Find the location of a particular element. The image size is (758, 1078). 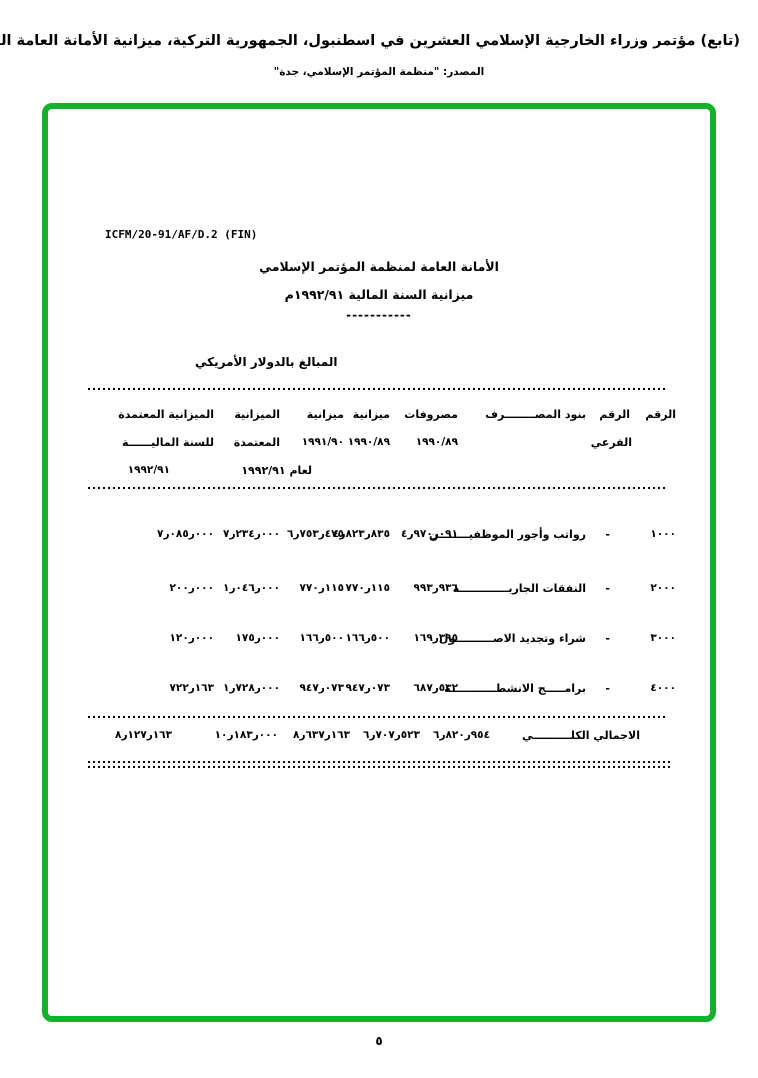

col-header-approved-2: المعتمدة is located at coordinates (256, 442).